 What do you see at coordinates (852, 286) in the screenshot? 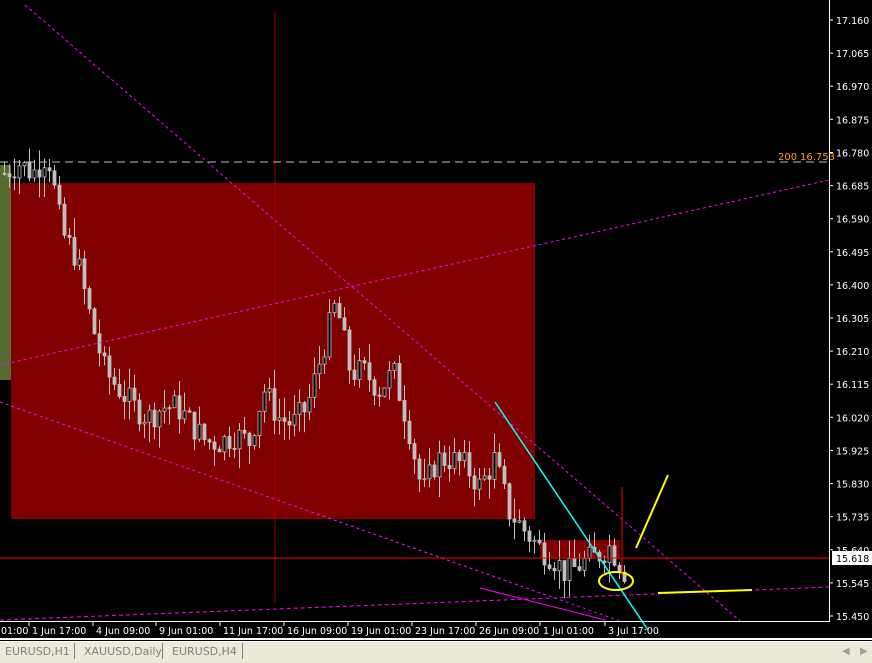
I see `y-tick-label: 16.400` at bounding box center [852, 286].